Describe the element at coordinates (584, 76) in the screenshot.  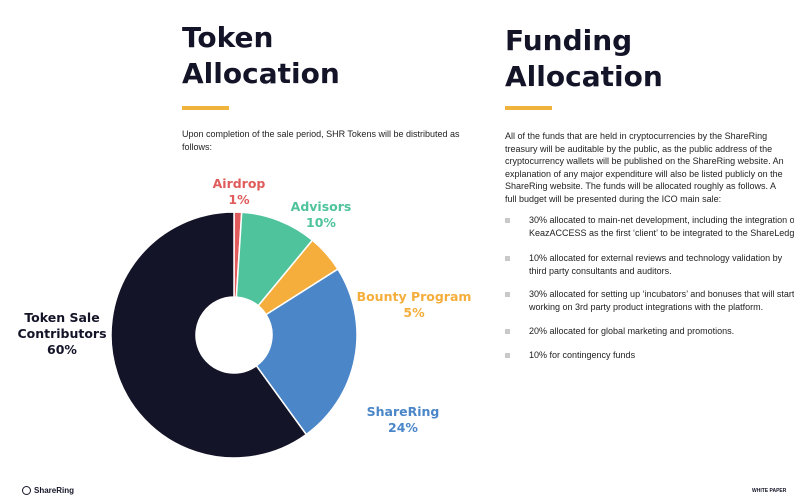
I see `funding-title-line2: Allocation` at that location.